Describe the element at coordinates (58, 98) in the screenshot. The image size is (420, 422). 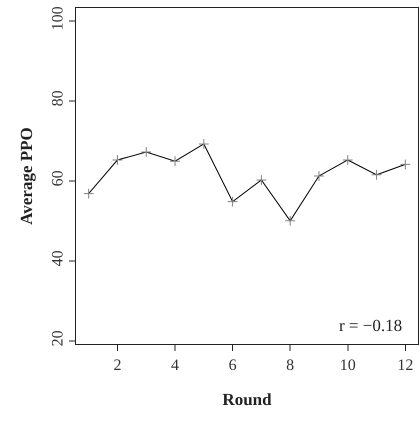
I see `y-tick-label: 80` at that location.